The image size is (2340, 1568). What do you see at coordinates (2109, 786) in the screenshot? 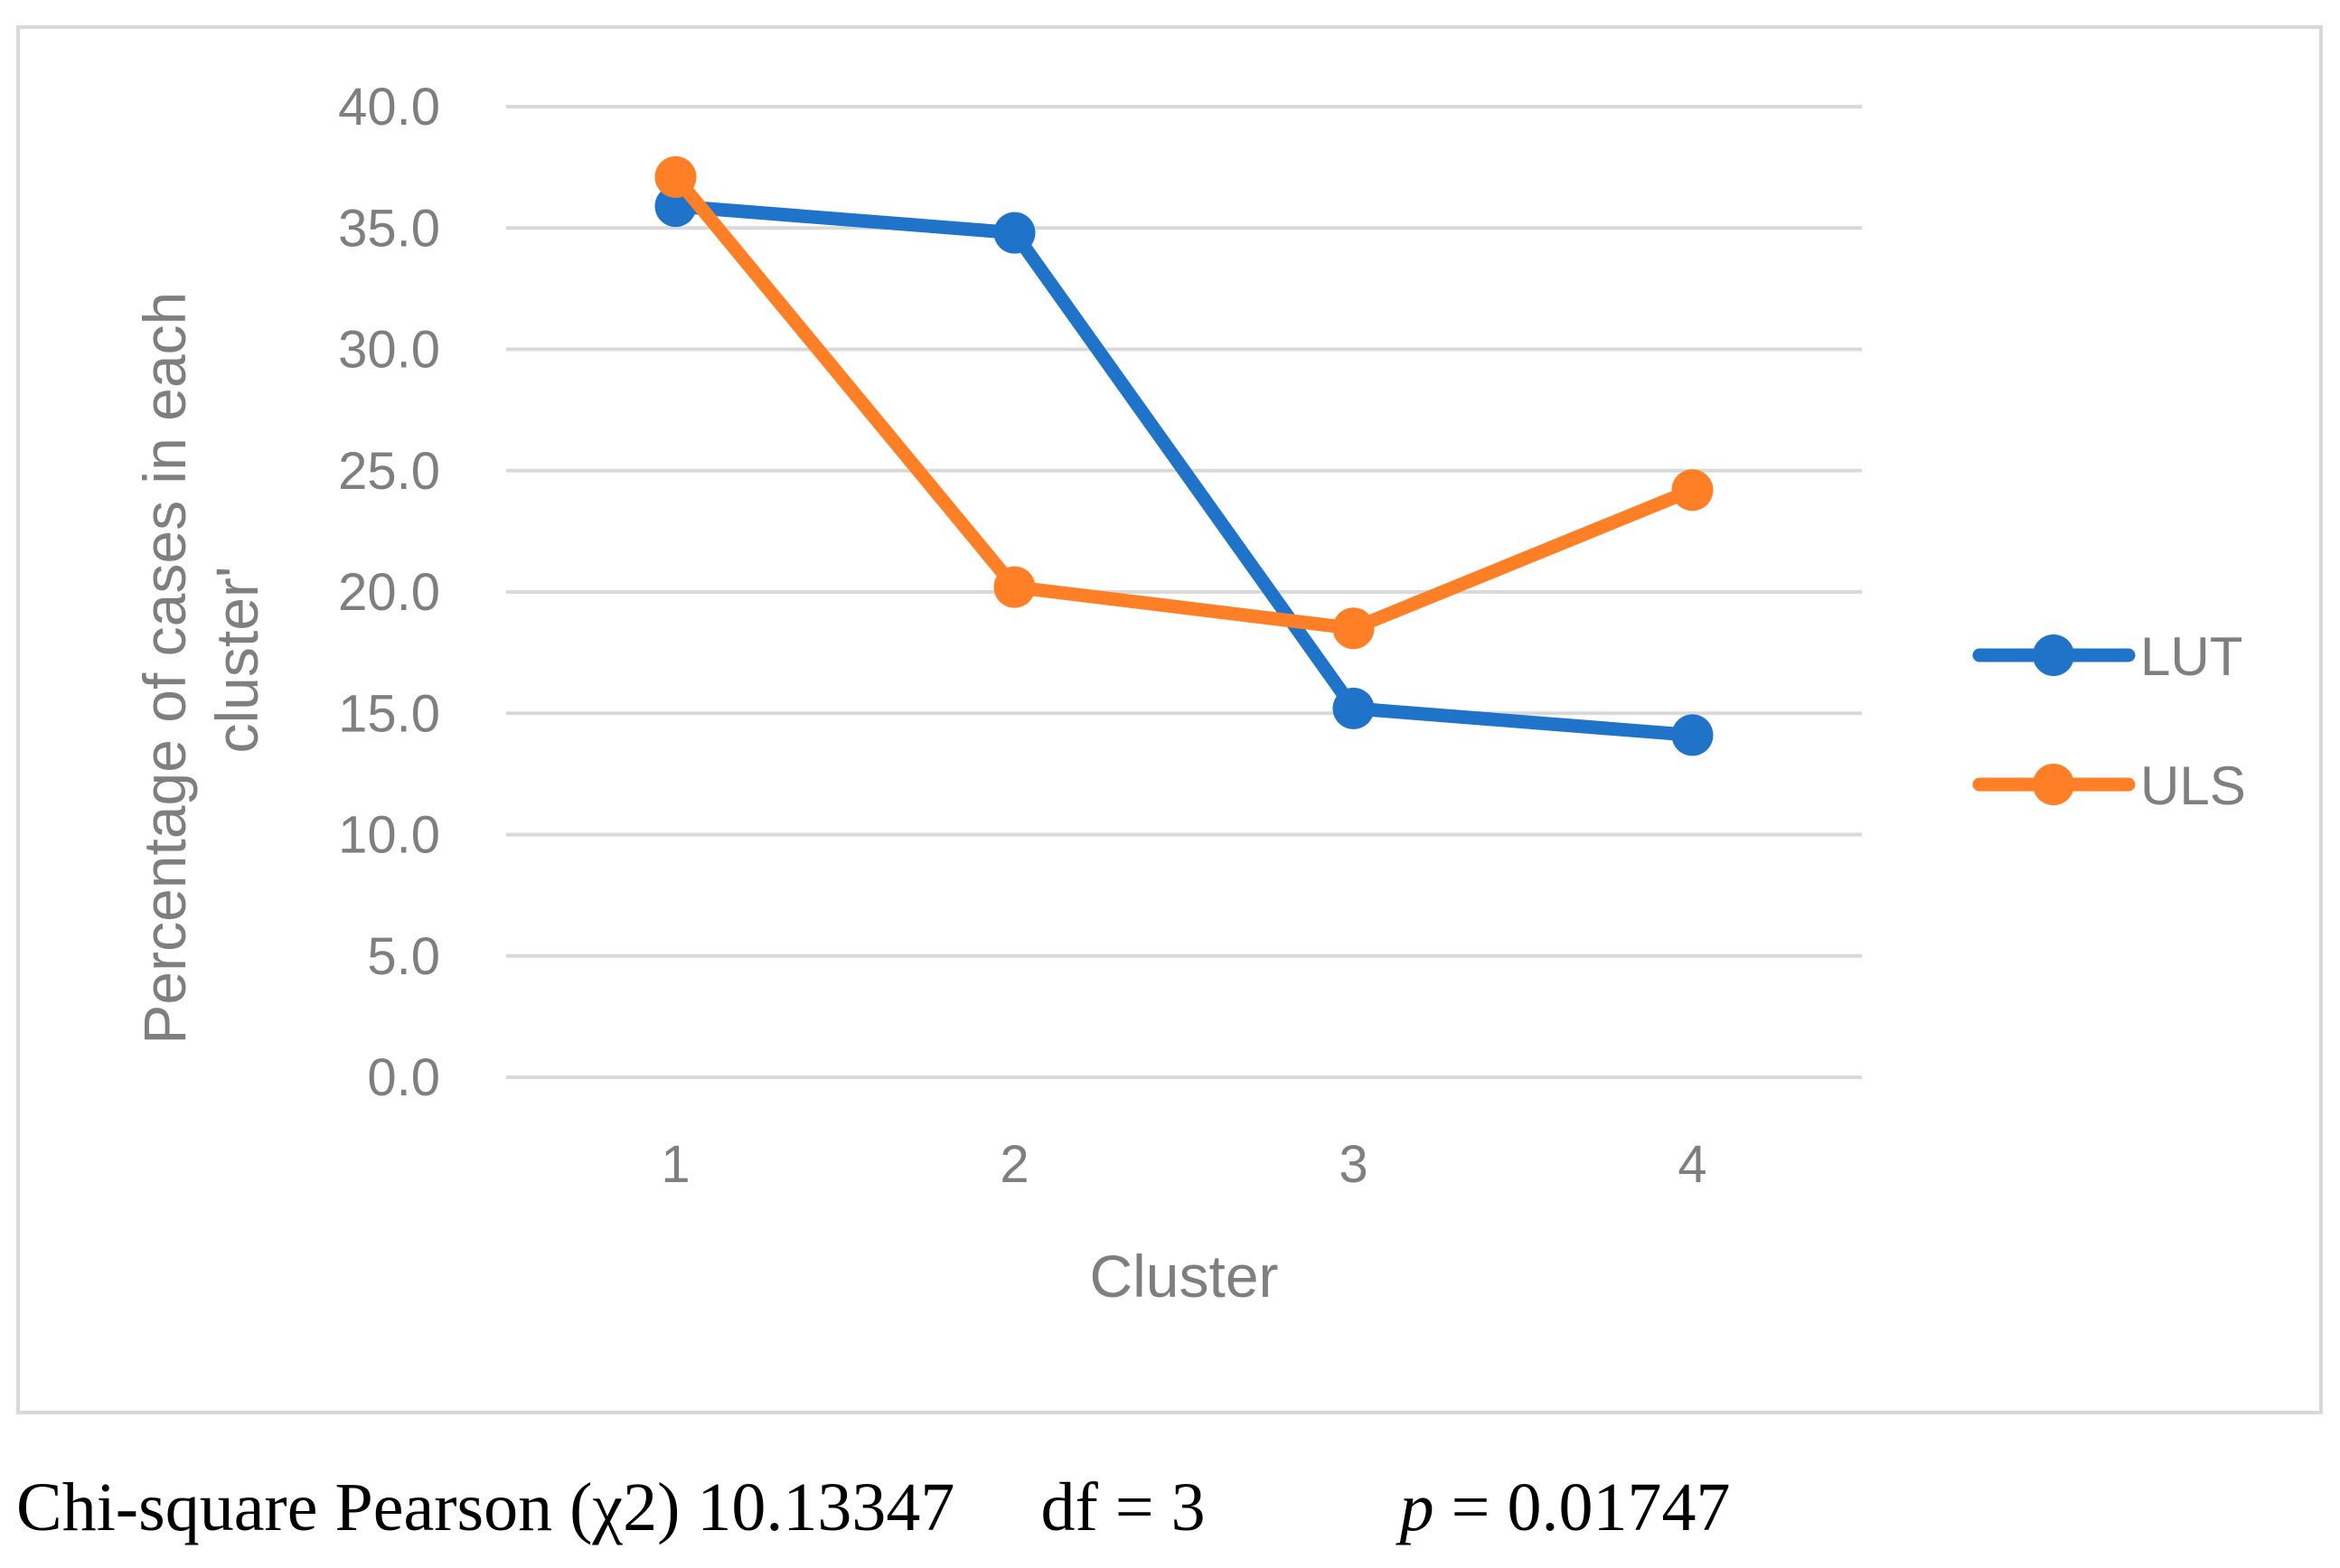
I see `legend-item-uls: ULS` at bounding box center [2109, 786].